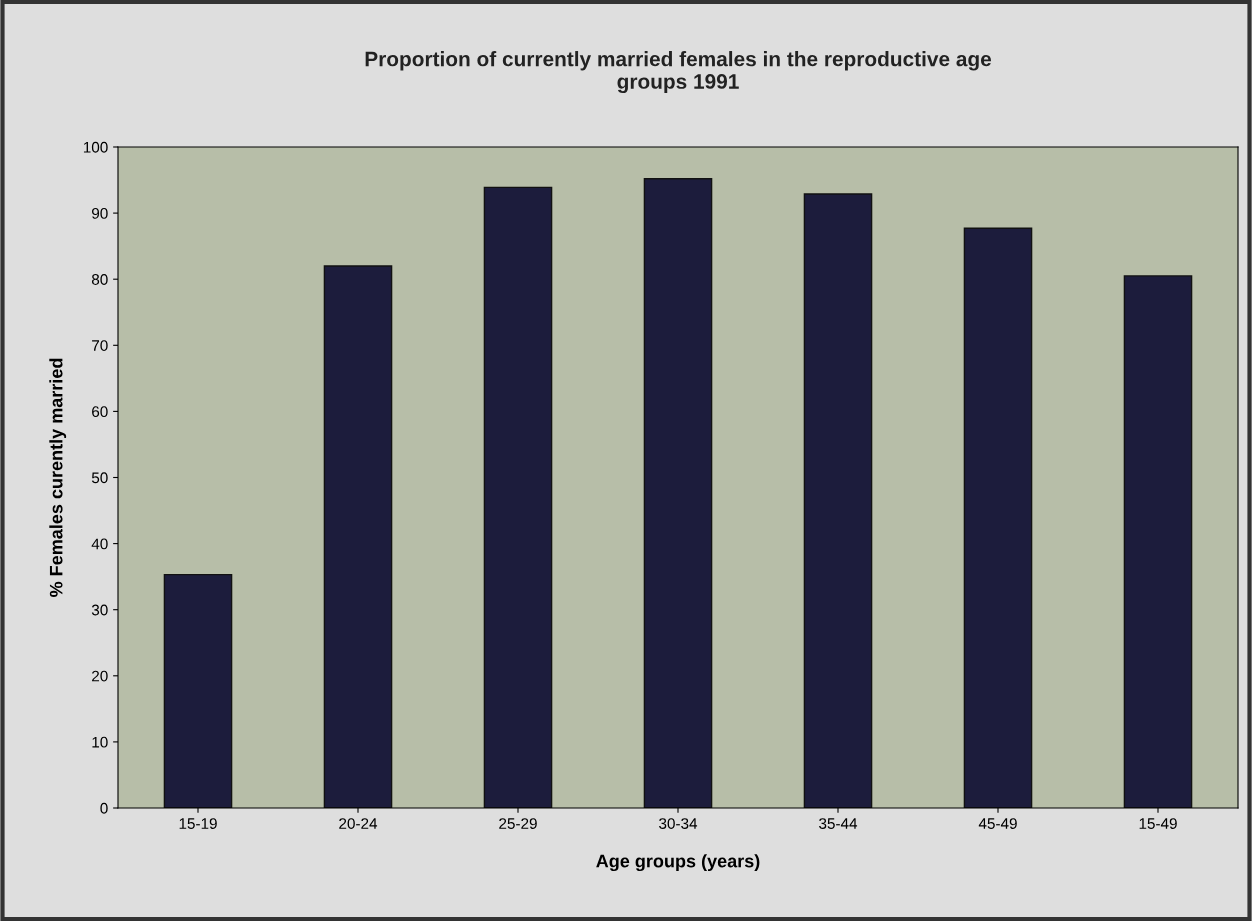 This screenshot has height=921, width=1252. Describe the element at coordinates (95, 147) in the screenshot. I see `y-tick-label: 100` at that location.